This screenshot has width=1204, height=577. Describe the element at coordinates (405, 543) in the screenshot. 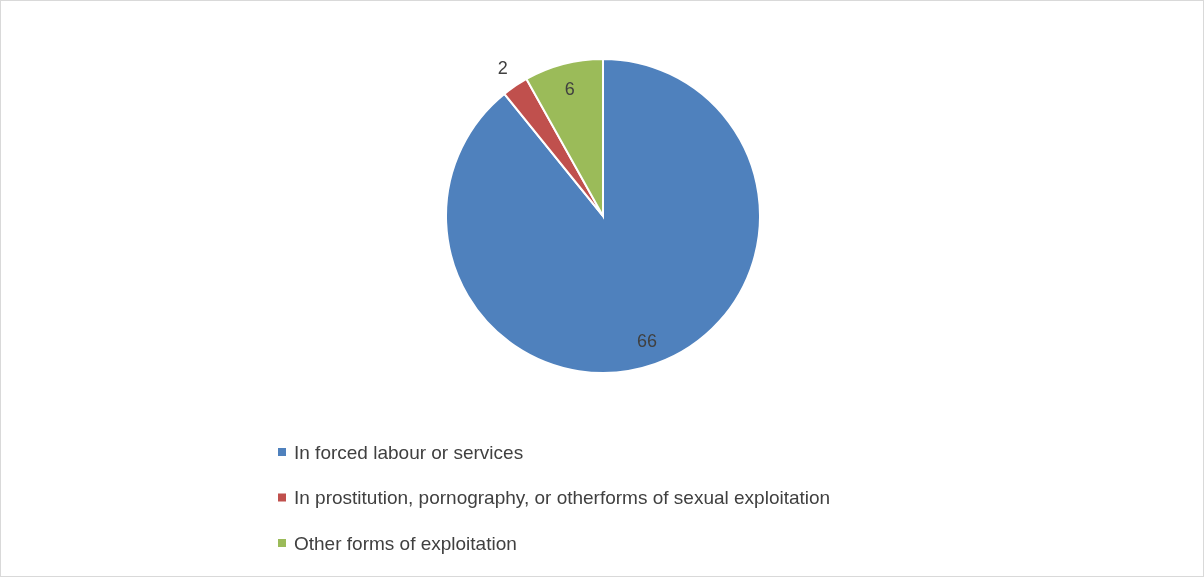

I see `legend-label: Other forms of exploitation` at that location.